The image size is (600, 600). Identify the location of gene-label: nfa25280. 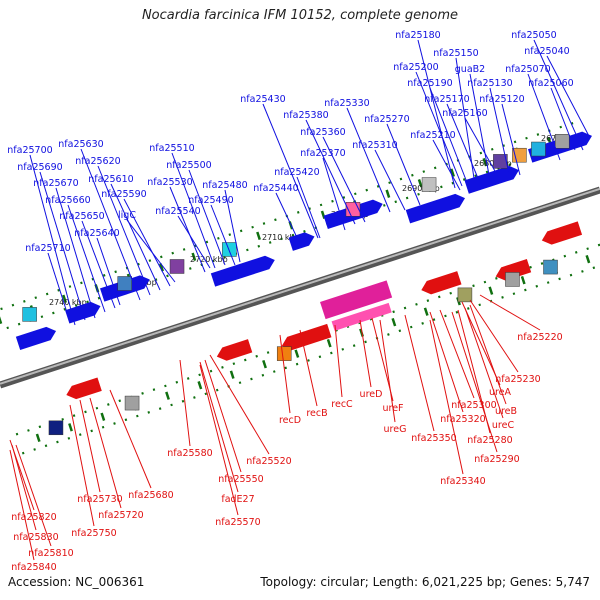
(489, 440).